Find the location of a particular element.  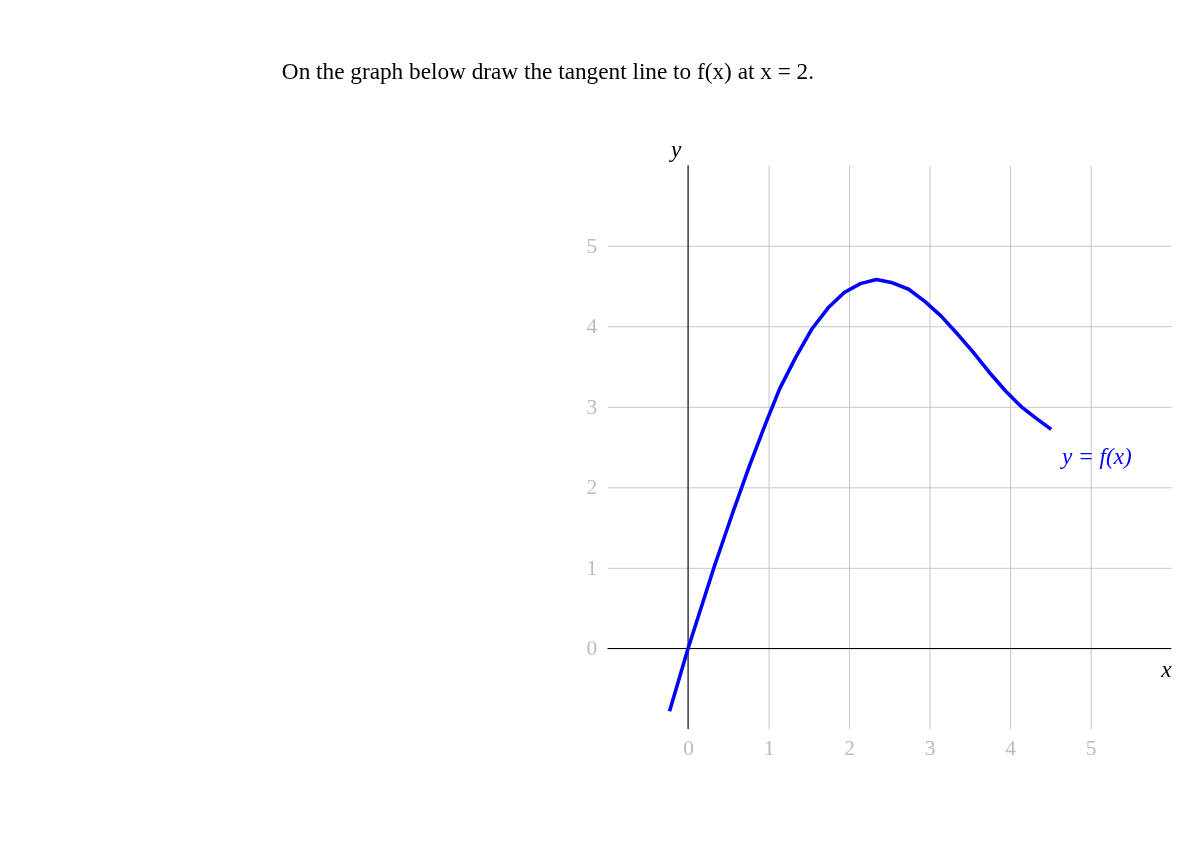

x-tick-label: 0 is located at coordinates (688, 748).